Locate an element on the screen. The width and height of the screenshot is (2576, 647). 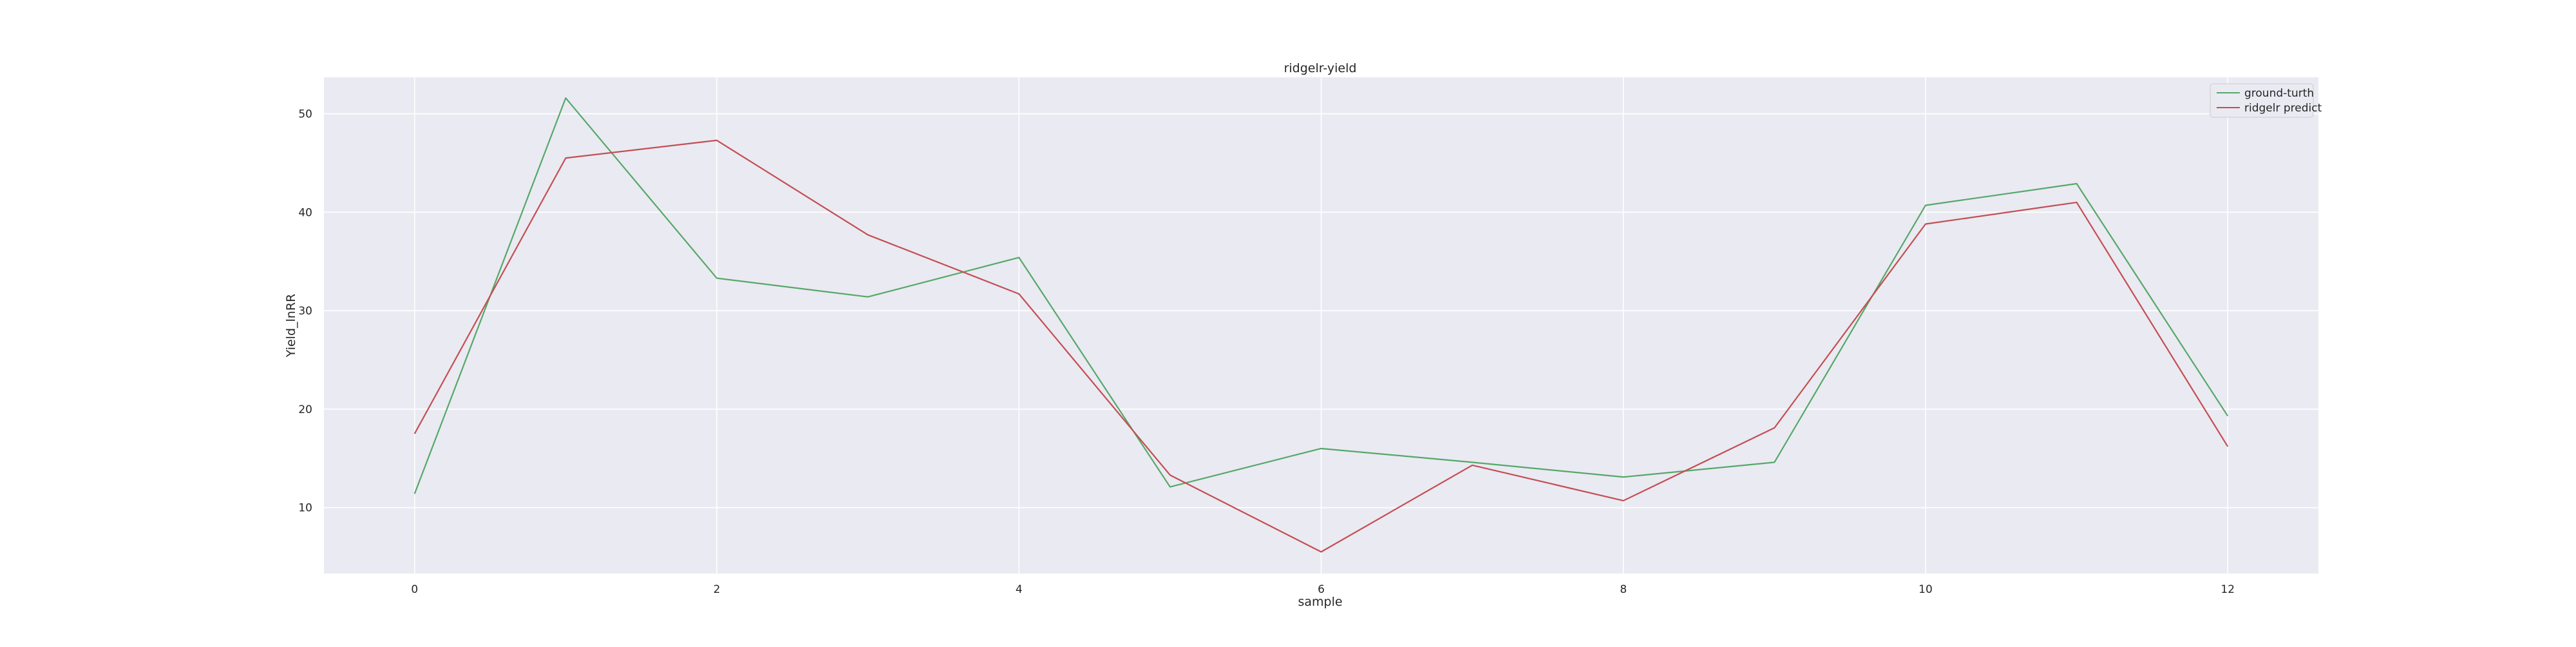
x-axis-title: sample is located at coordinates (1320, 602).